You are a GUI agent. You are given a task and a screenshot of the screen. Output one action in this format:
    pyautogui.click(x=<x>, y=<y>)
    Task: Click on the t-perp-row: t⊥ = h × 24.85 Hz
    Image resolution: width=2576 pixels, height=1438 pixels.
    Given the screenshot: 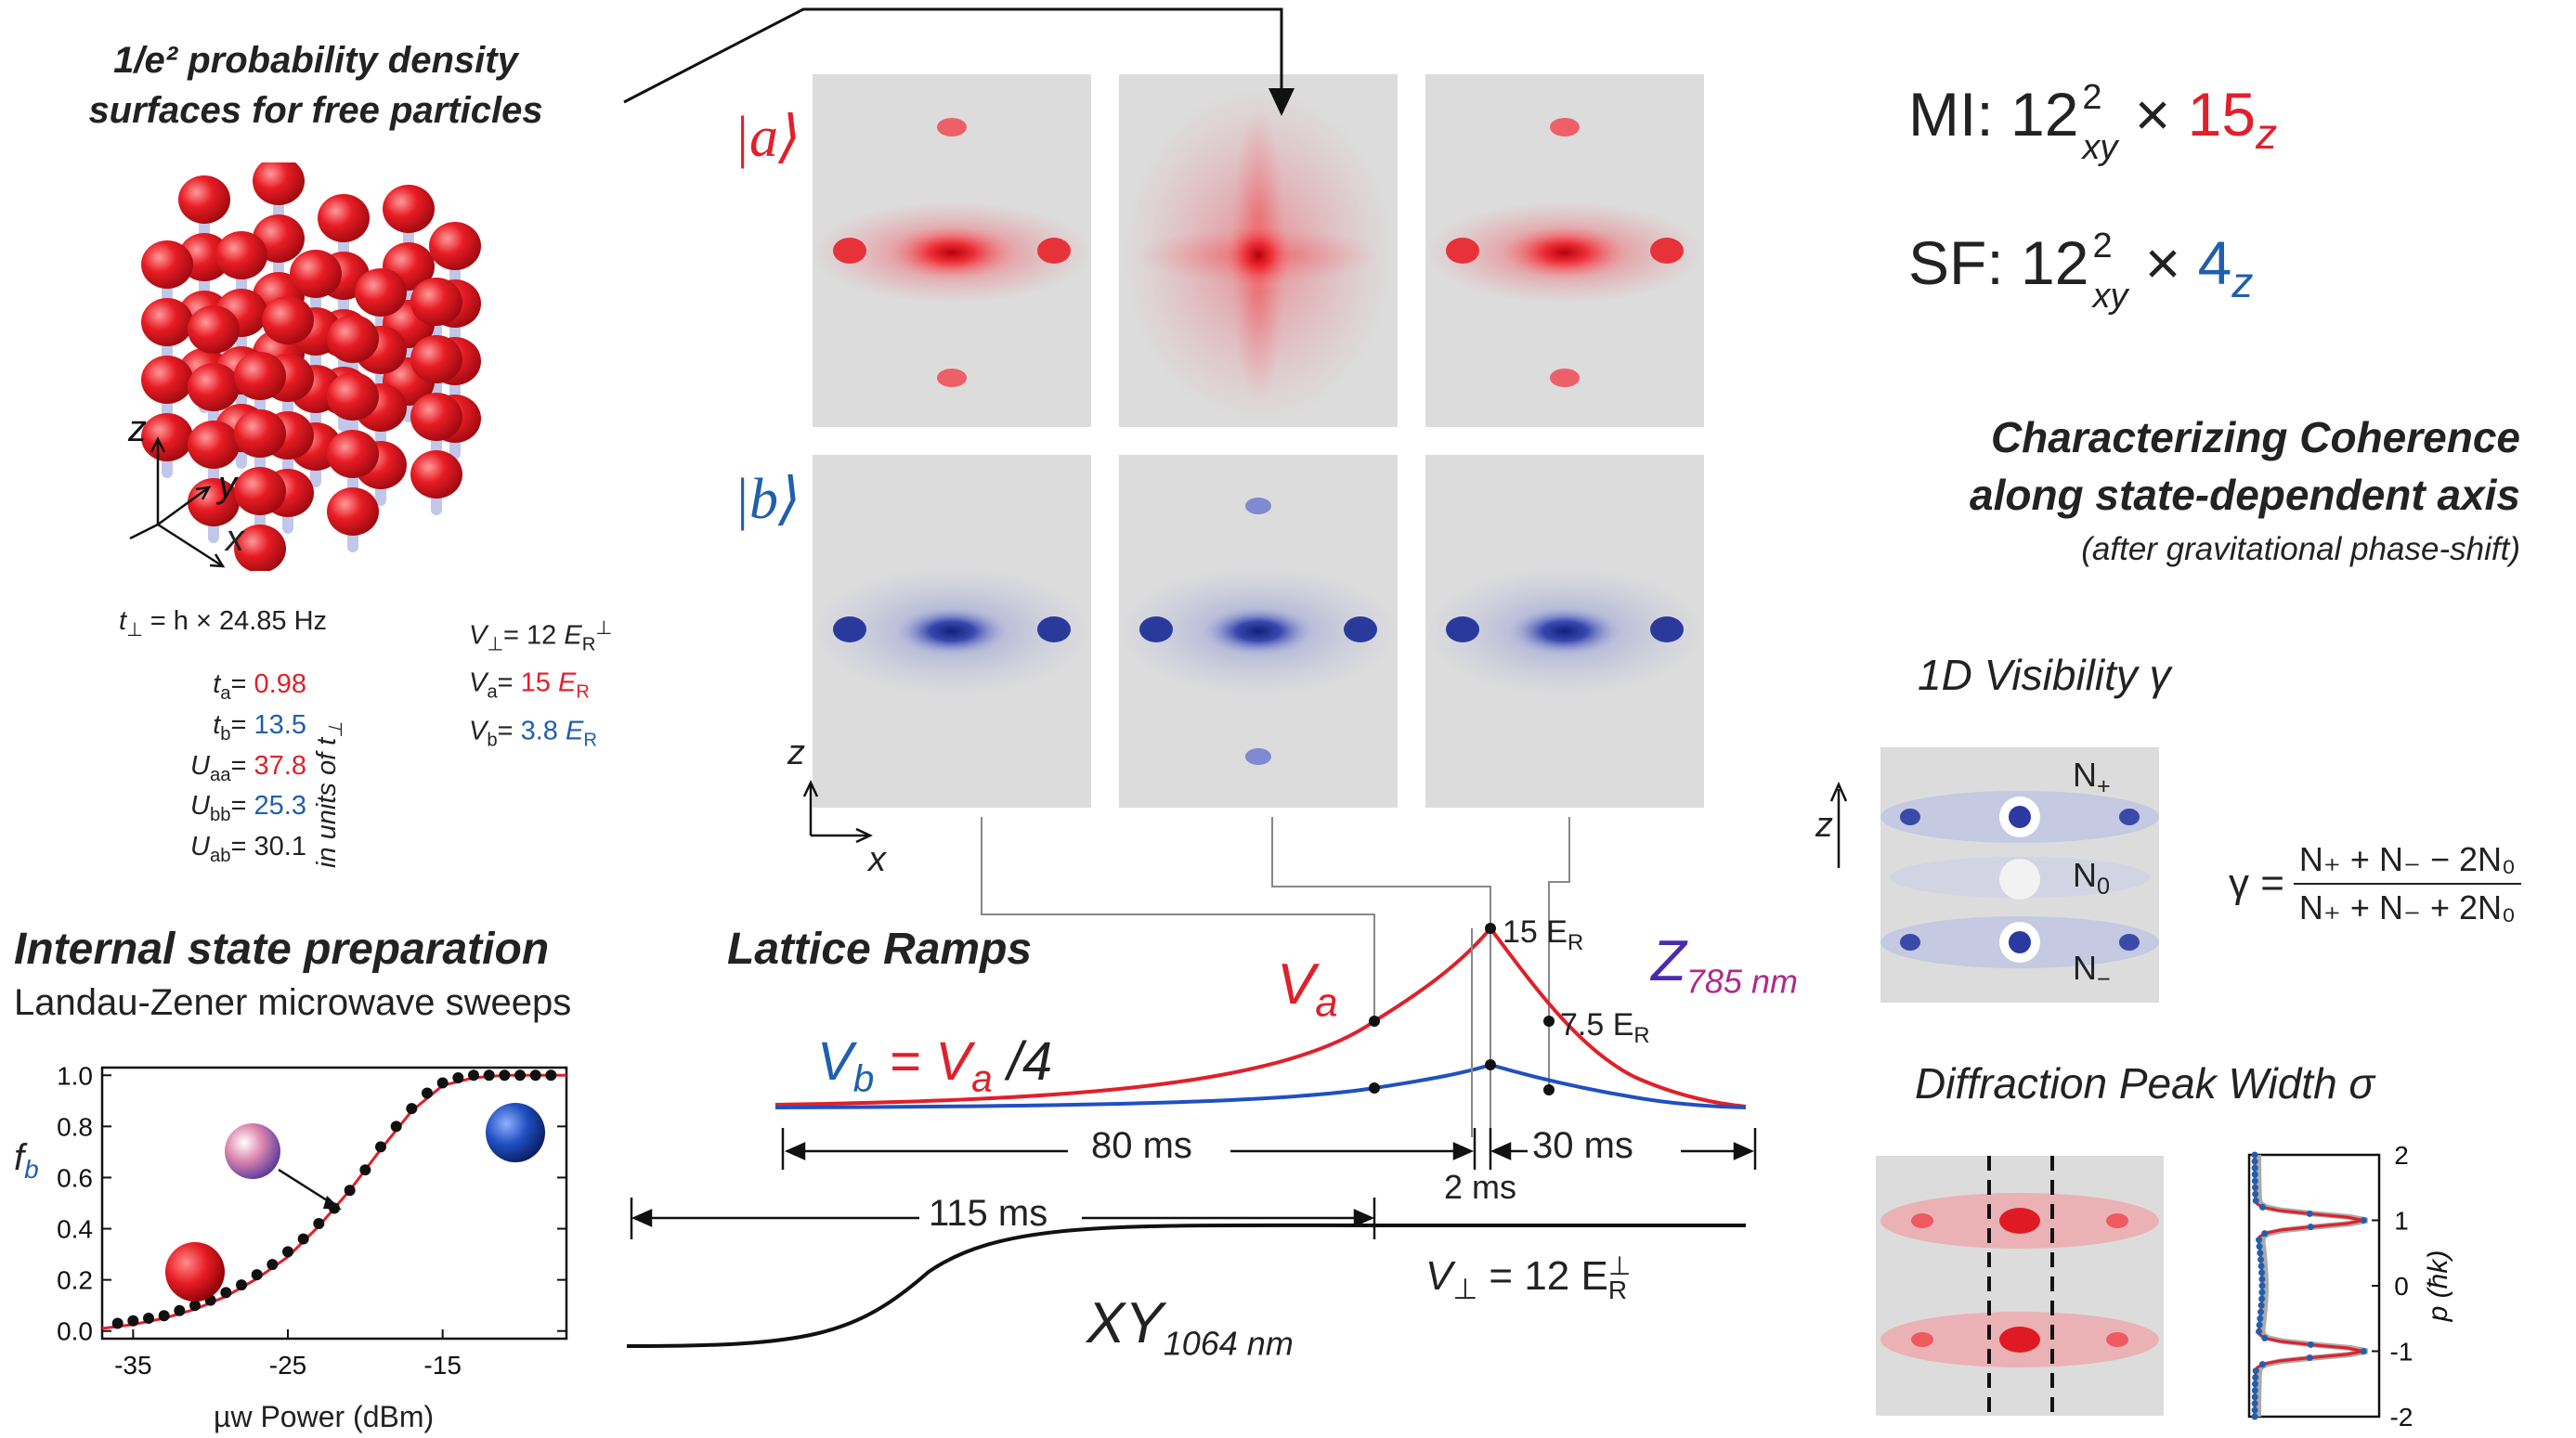 What is the action you would take?
    pyautogui.click(x=223, y=625)
    